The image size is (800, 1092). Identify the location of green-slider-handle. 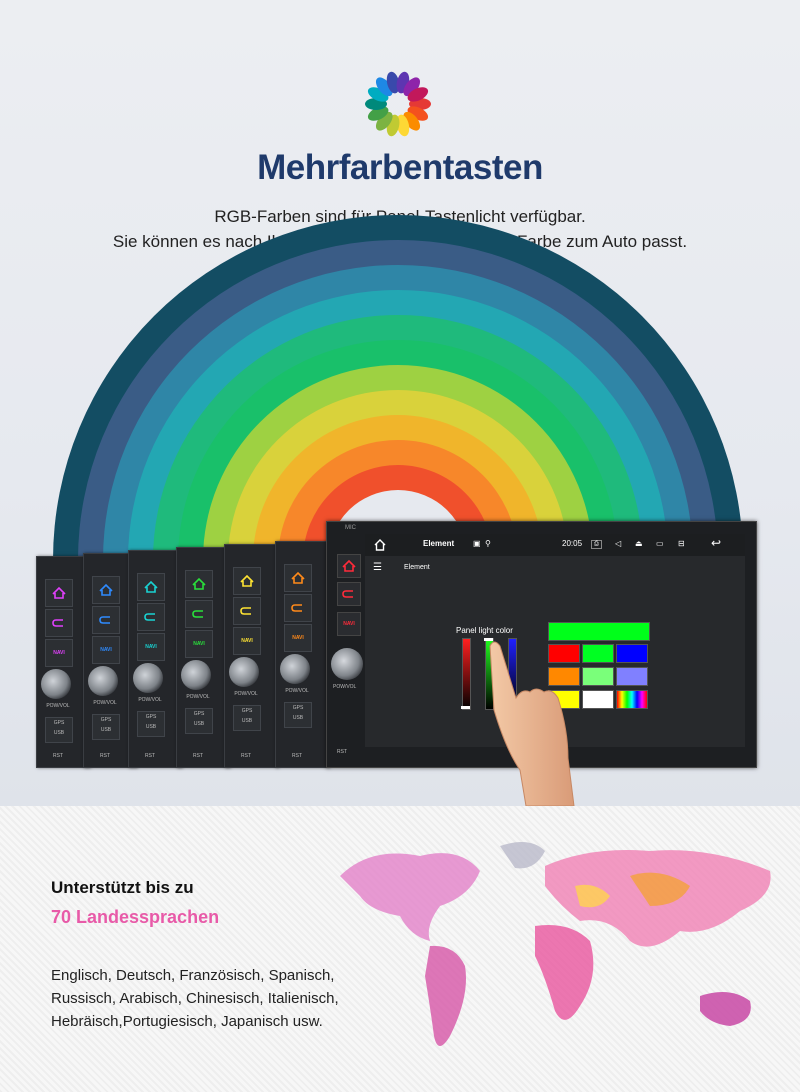
(488, 639).